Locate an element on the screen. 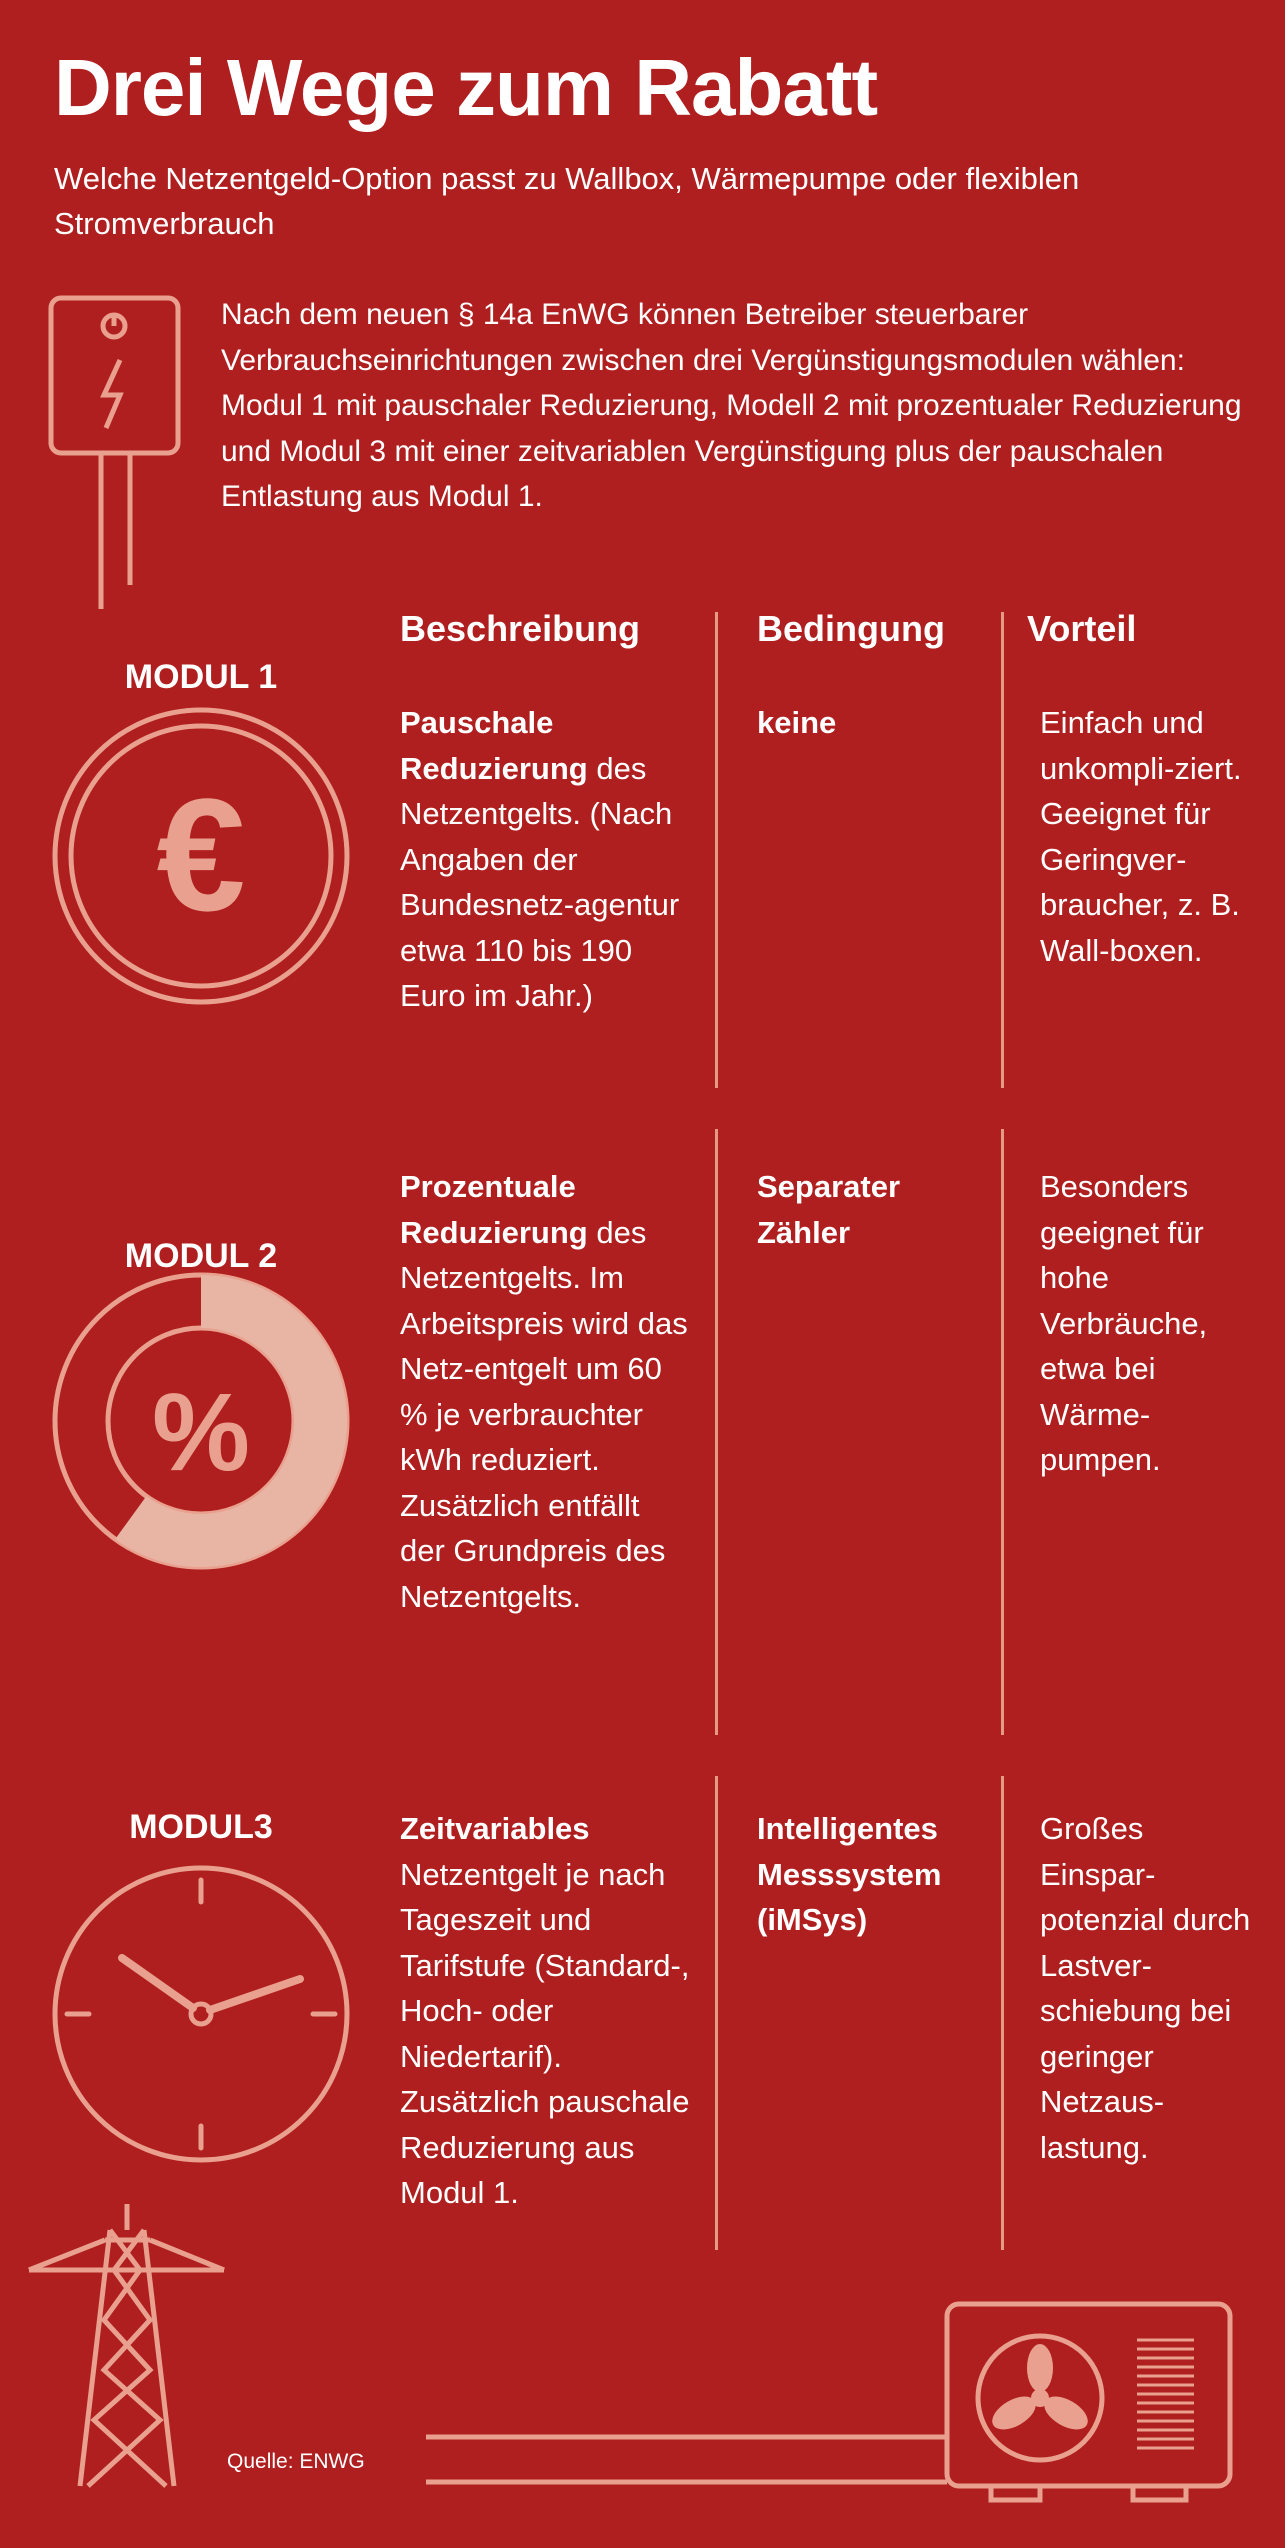 This screenshot has width=1285, height=2548. module-label: MODUL 1 is located at coordinates (201, 677).